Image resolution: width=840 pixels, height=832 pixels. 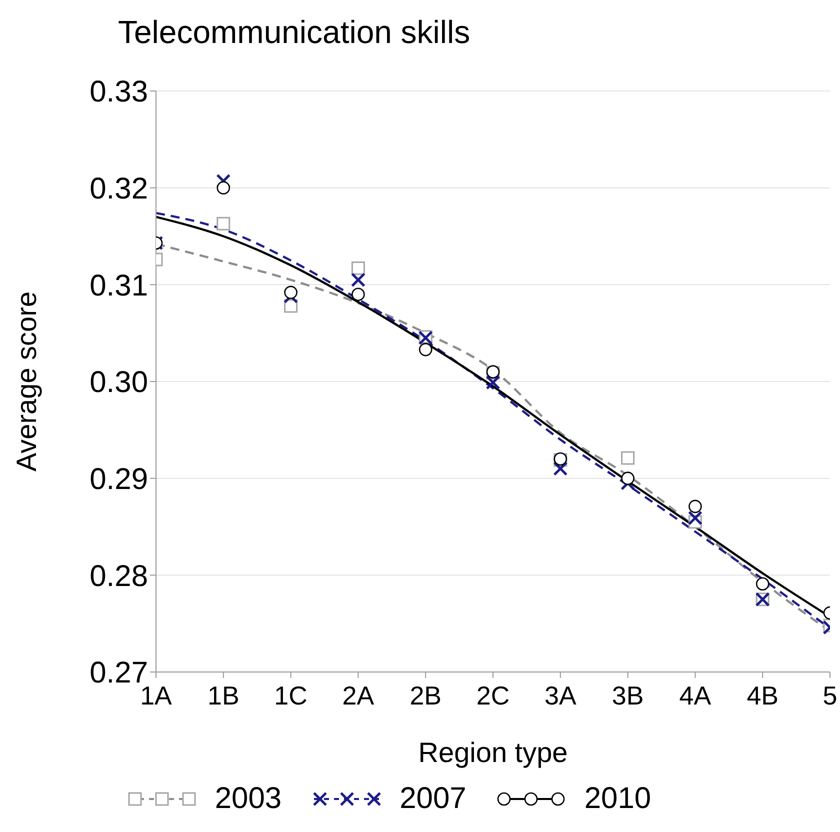 I want to click on chart-title: Telecommunication skills, so click(x=294, y=32).